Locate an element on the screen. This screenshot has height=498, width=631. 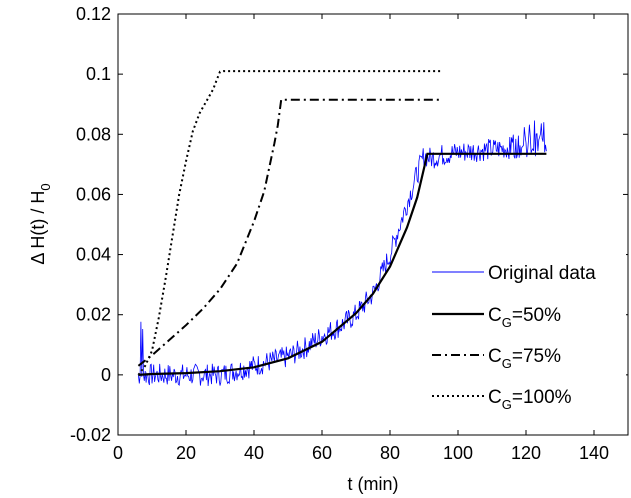
legend-box is located at coordinates (525, 332).